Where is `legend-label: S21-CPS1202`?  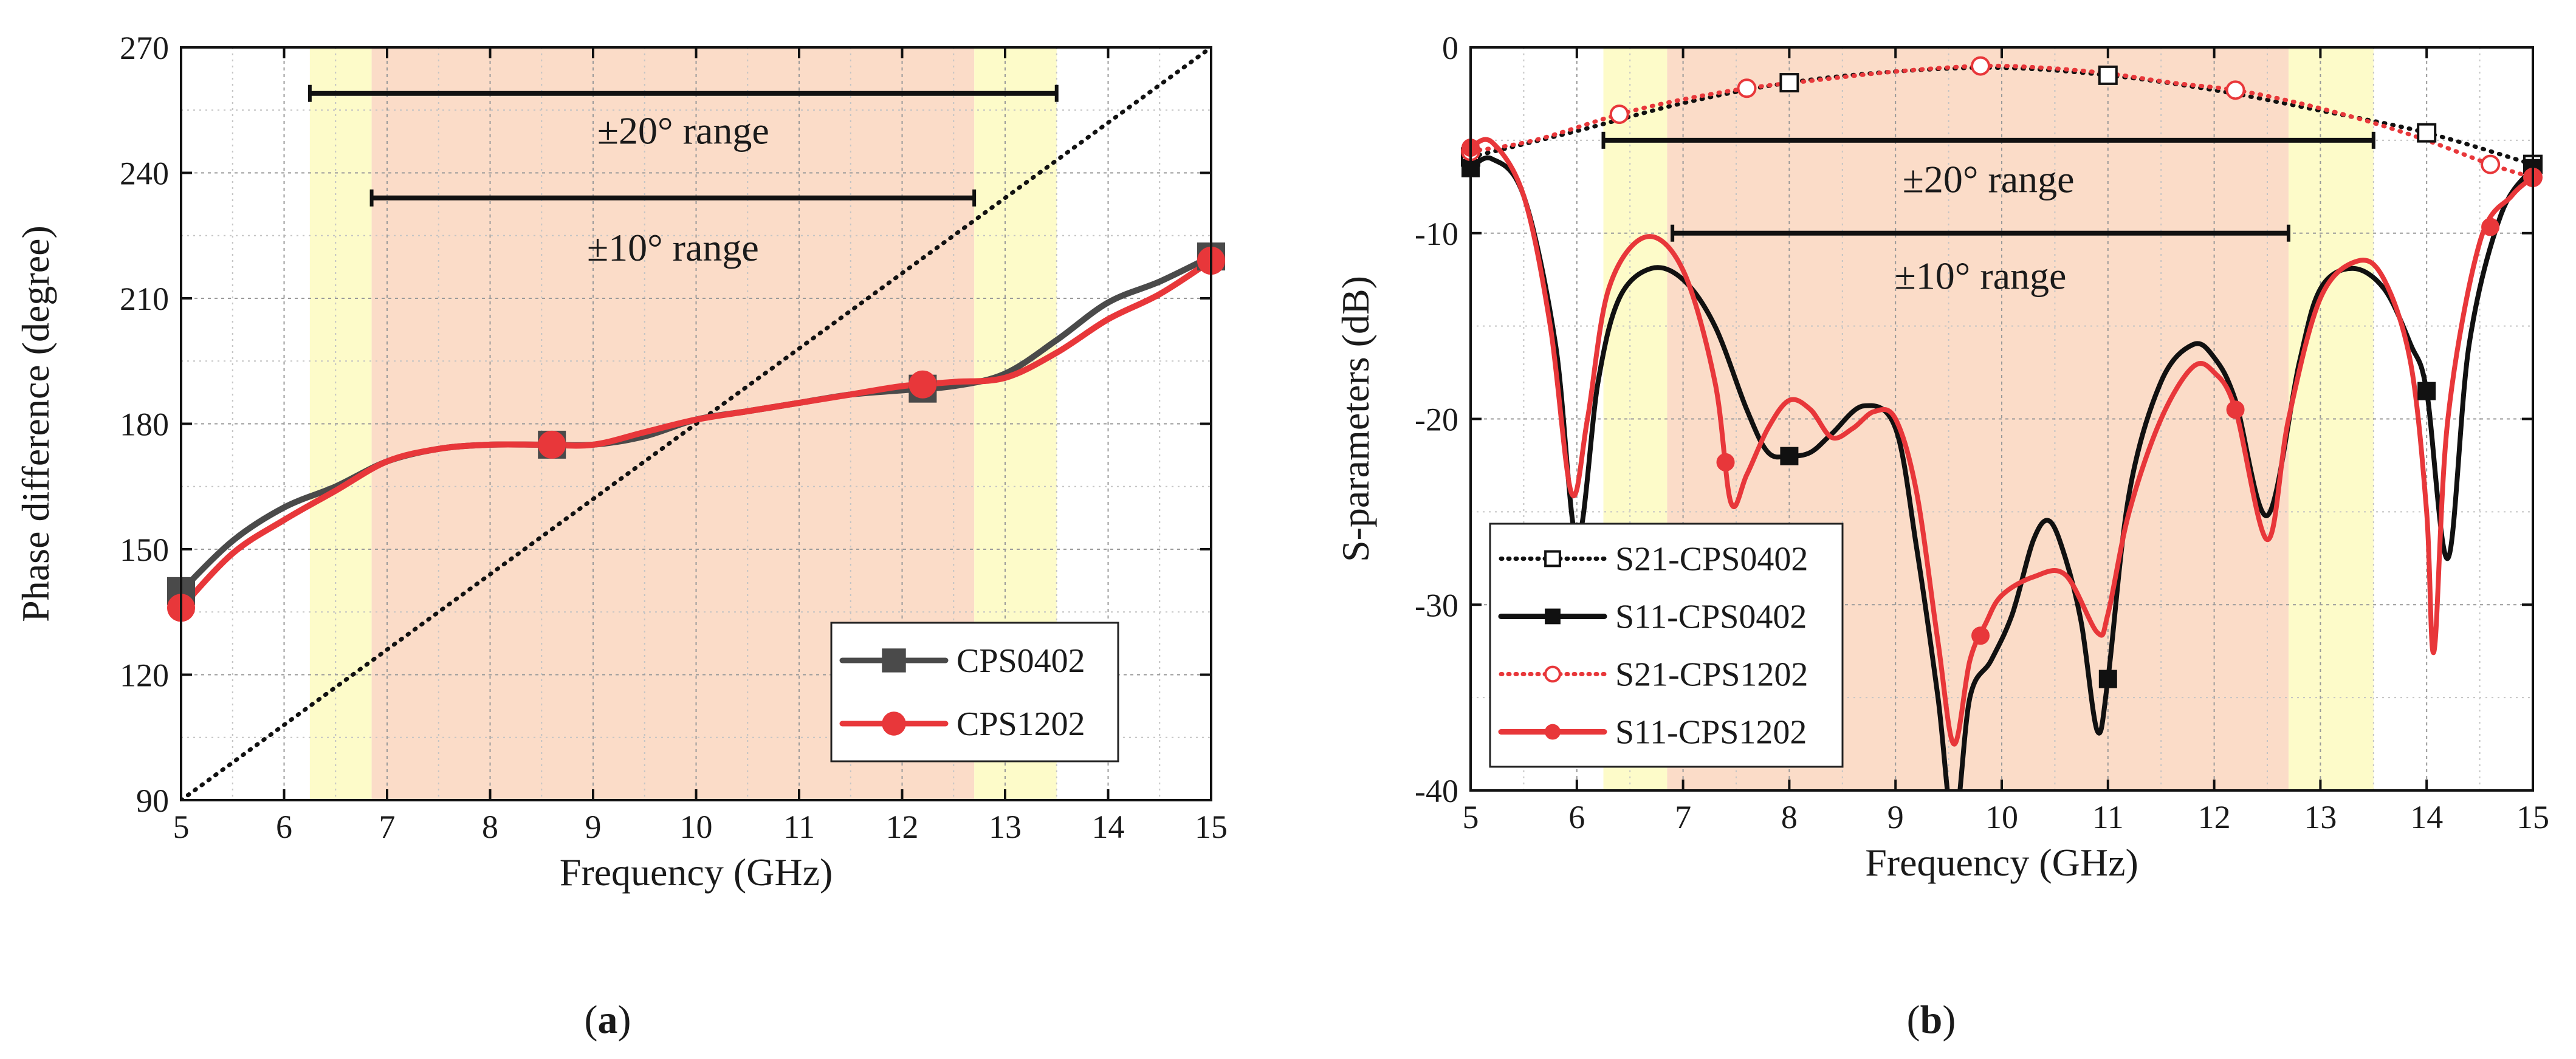 legend-label: S21-CPS1202 is located at coordinates (1711, 675).